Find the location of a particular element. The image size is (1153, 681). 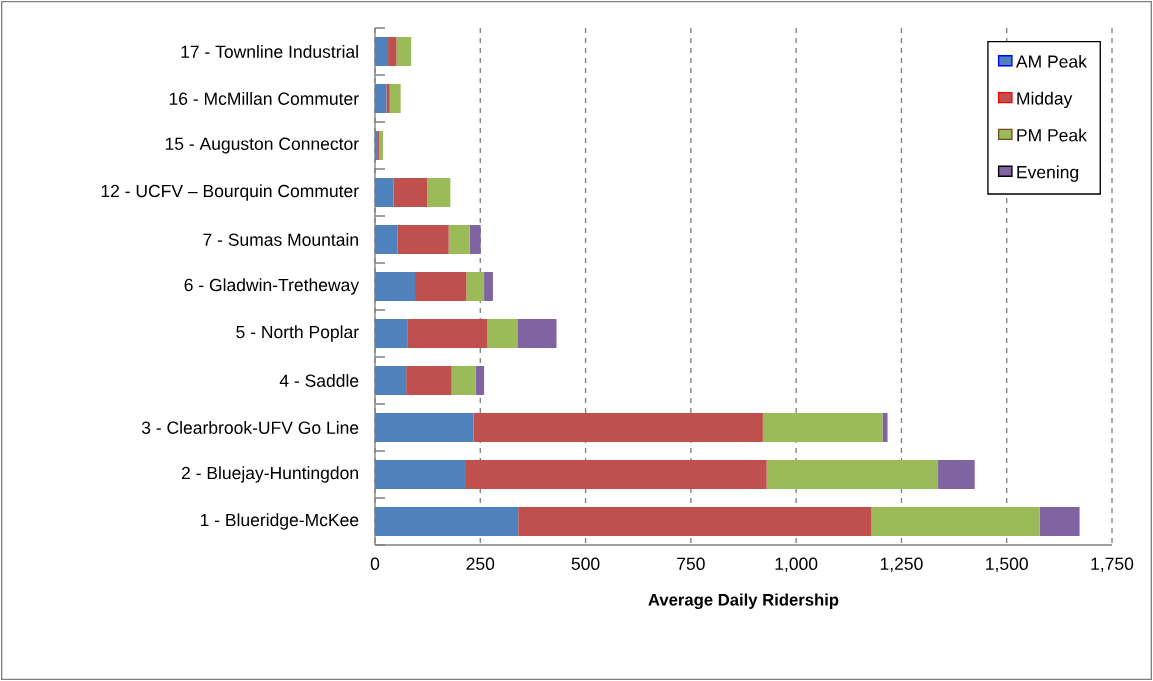

x-tick-label: 750 is located at coordinates (691, 563).